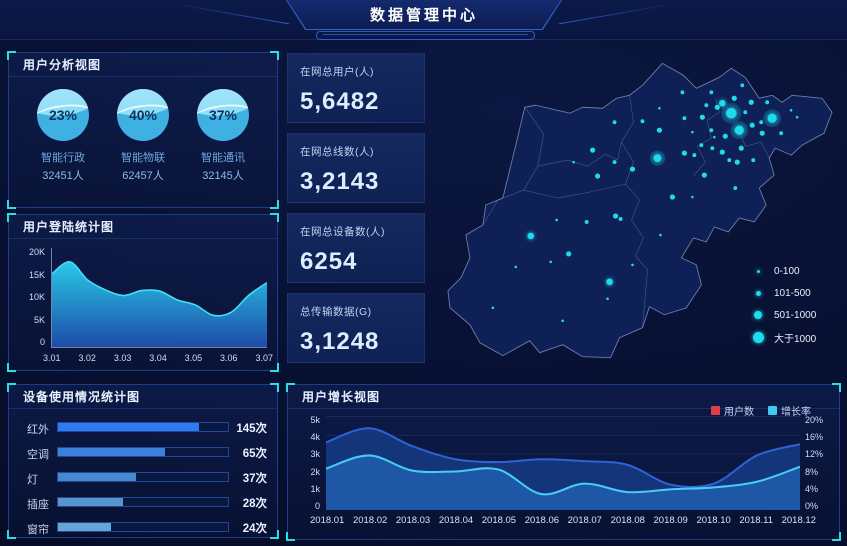 The image size is (847, 546). I want to click on gauge-count: 32145人, so click(223, 176).